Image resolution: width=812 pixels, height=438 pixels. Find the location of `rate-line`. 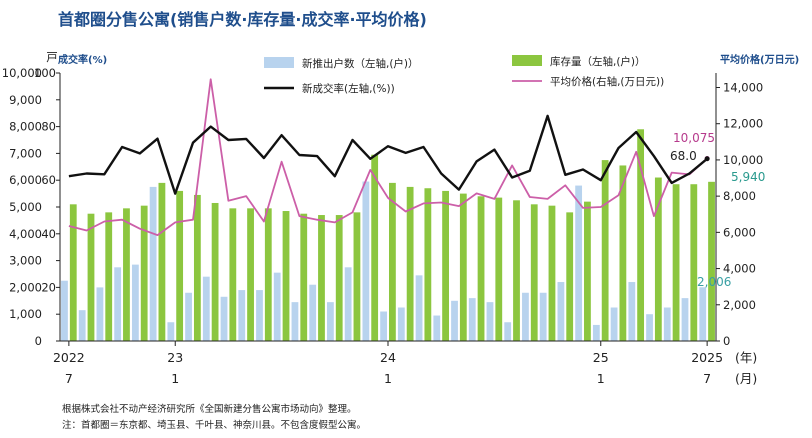

rate-line is located at coordinates (388, 154).